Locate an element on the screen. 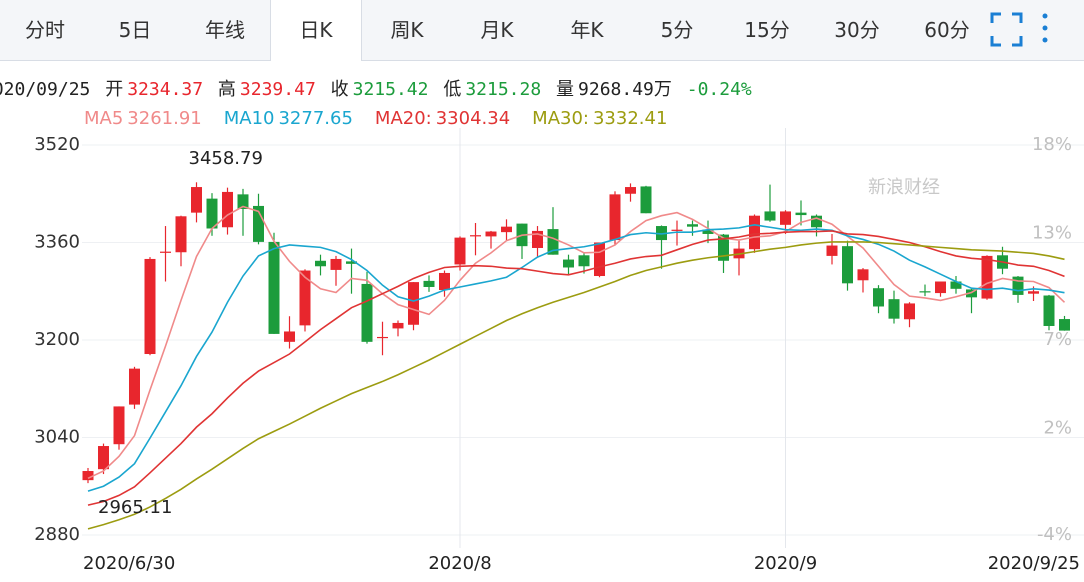 The image size is (1084, 582). tab: 60分 is located at coordinates (947, 30).